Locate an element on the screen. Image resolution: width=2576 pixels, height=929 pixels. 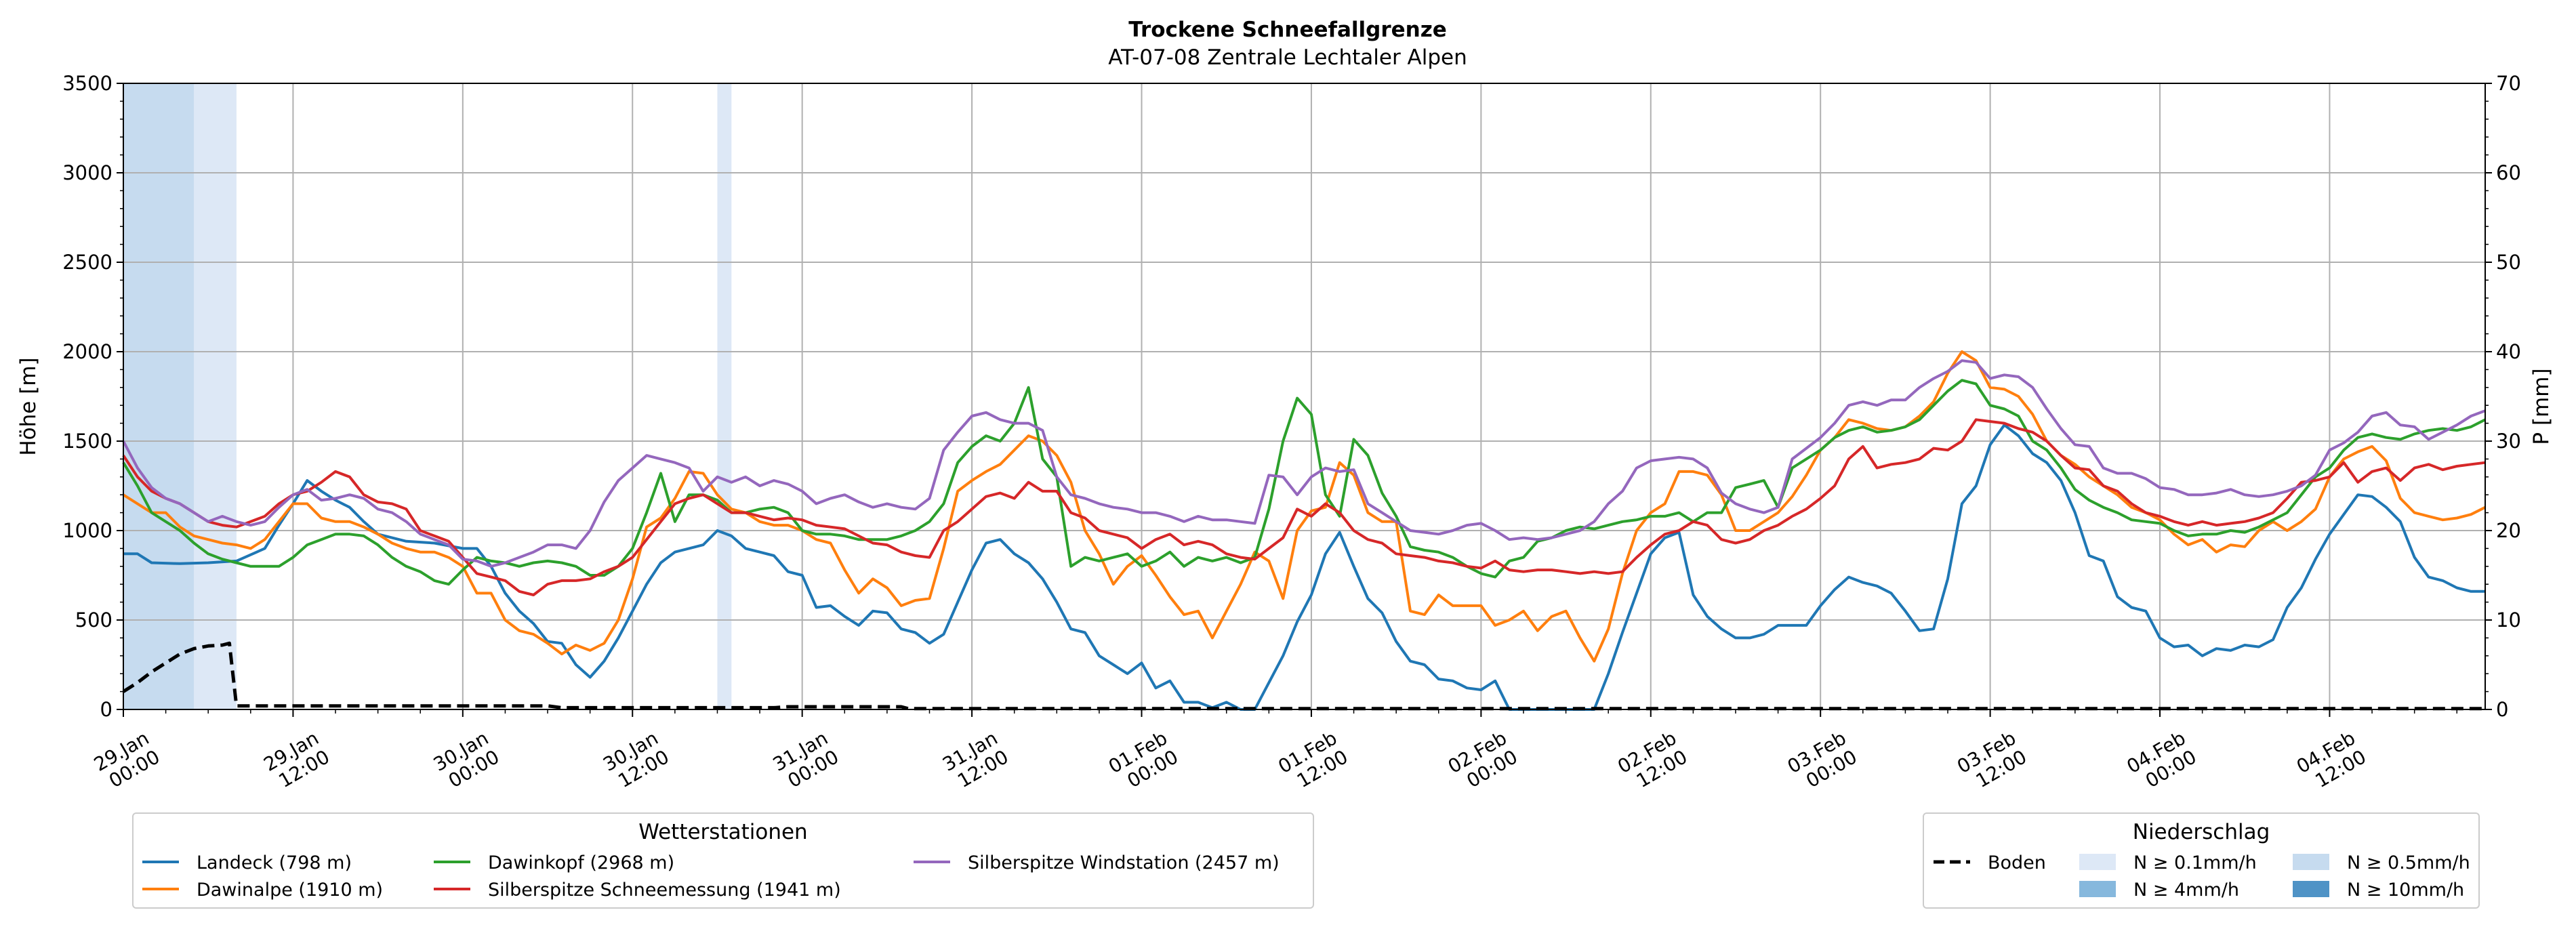
y-tick-label: 3500 is located at coordinates (88, 83).